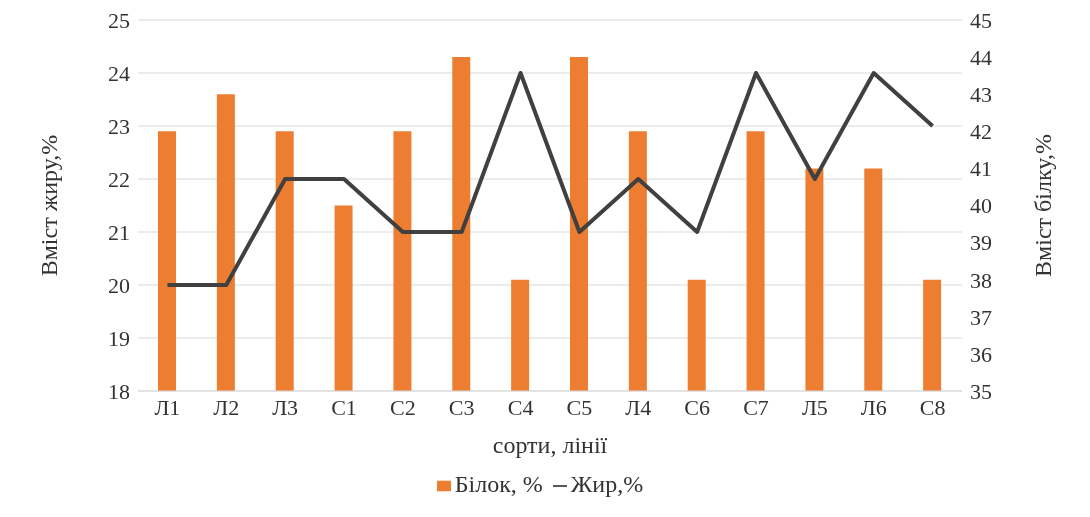  What do you see at coordinates (550, 445) in the screenshot?
I see `x-axis-title: сорти, лінії` at bounding box center [550, 445].